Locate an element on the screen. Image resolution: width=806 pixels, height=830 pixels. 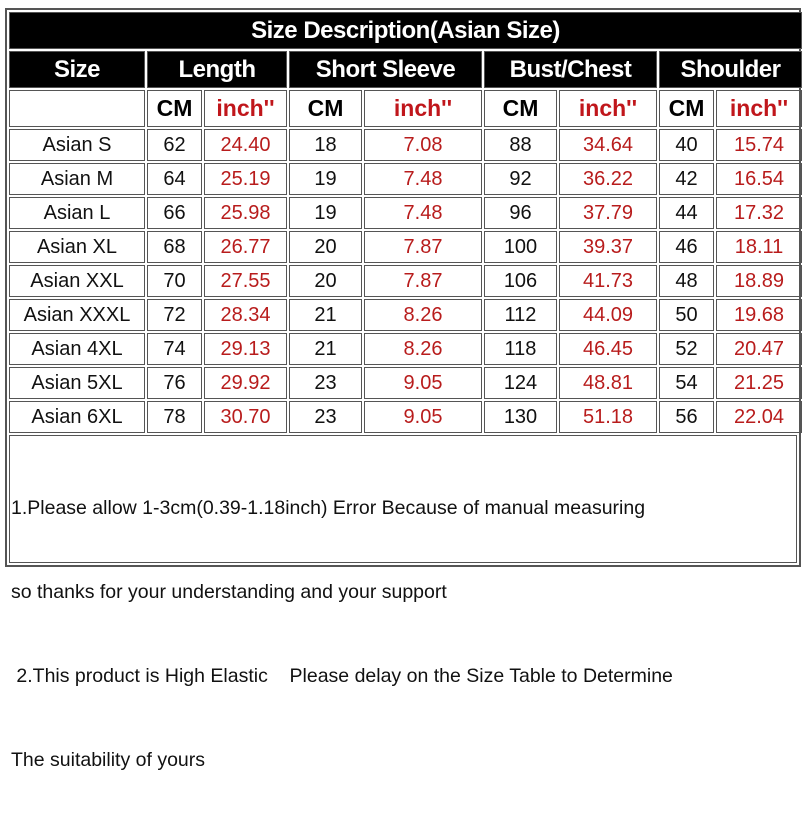
cm-cell: 76 is located at coordinates (174, 383).